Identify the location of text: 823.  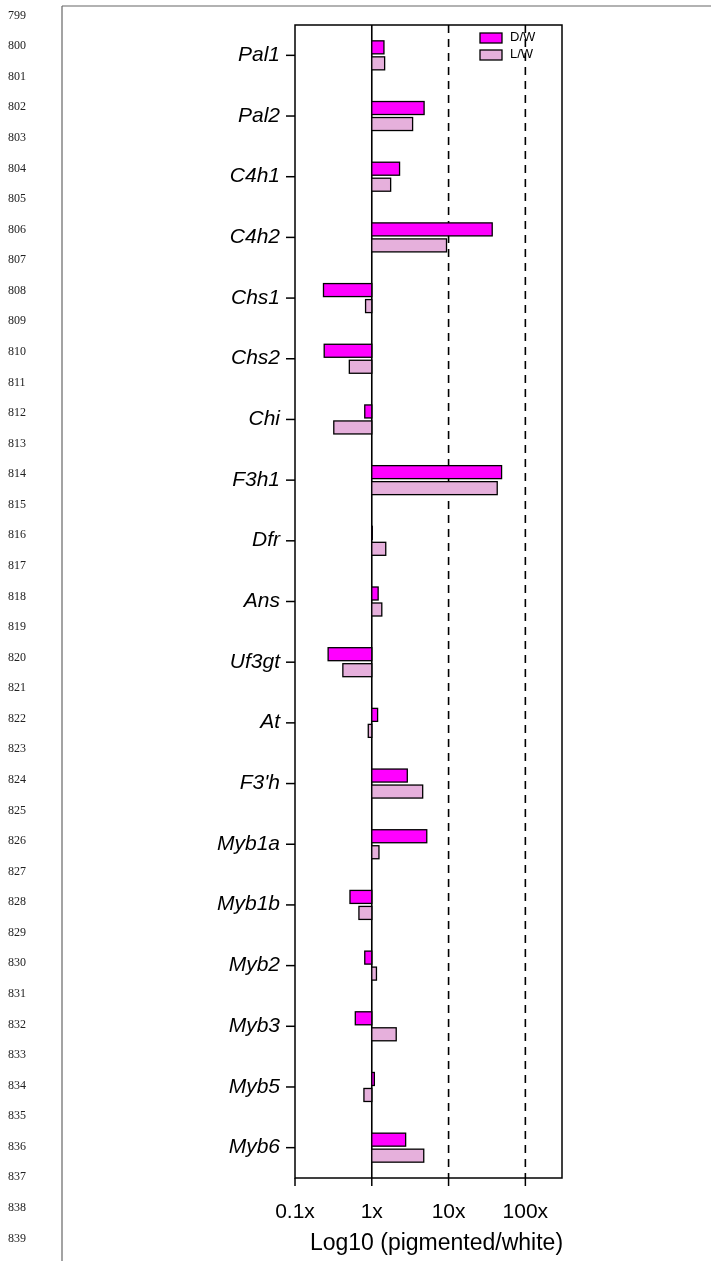
(17, 748).